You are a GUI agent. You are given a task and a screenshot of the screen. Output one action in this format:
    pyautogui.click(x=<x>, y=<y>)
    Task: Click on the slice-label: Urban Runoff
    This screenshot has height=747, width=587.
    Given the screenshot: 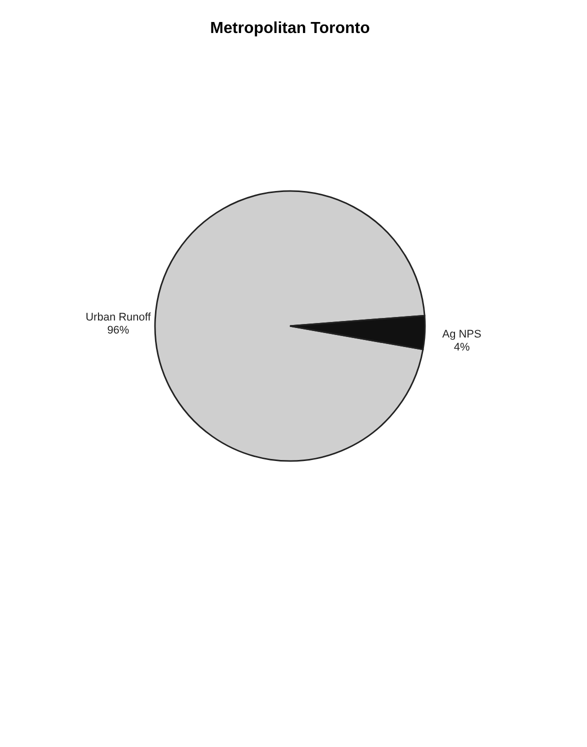 What is the action you would take?
    pyautogui.click(x=119, y=318)
    